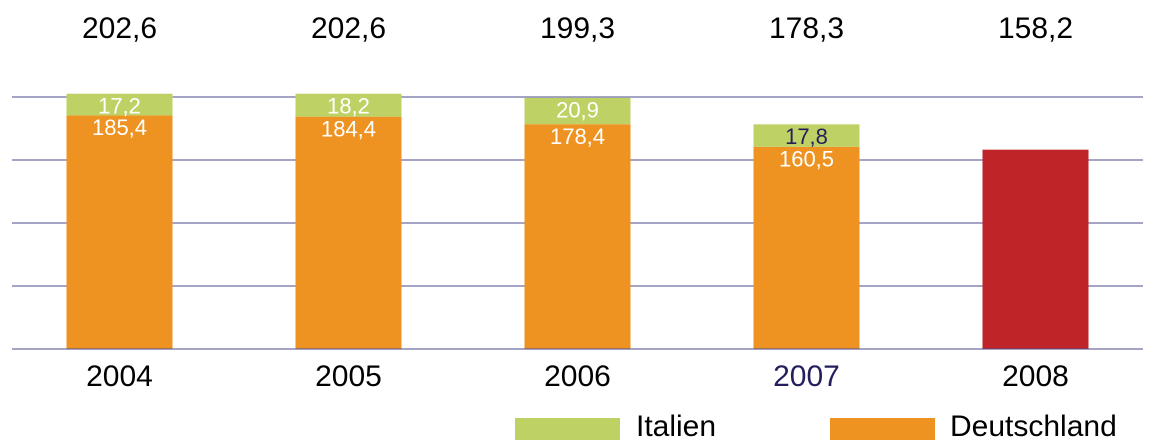 The image size is (1166, 443). What do you see at coordinates (806, 159) in the screenshot?
I see `data-label: 160,5` at bounding box center [806, 159].